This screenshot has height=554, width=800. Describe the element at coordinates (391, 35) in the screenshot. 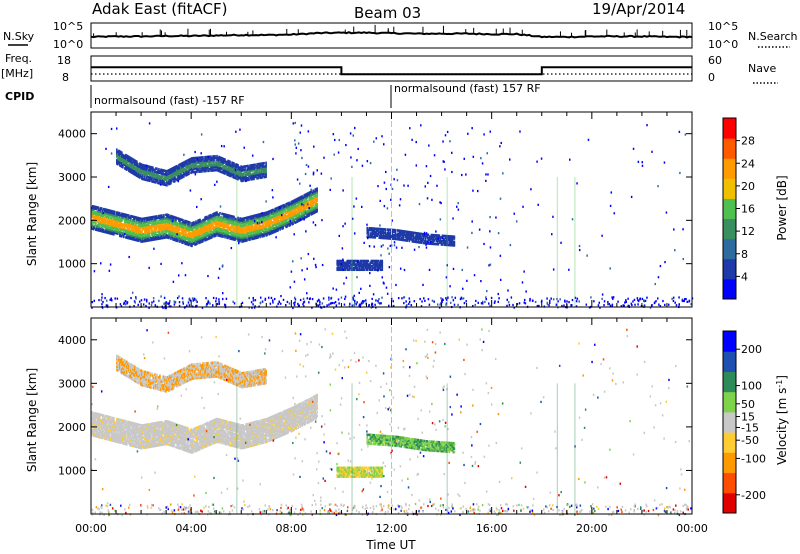

I see `nsky-strip-frame` at that location.